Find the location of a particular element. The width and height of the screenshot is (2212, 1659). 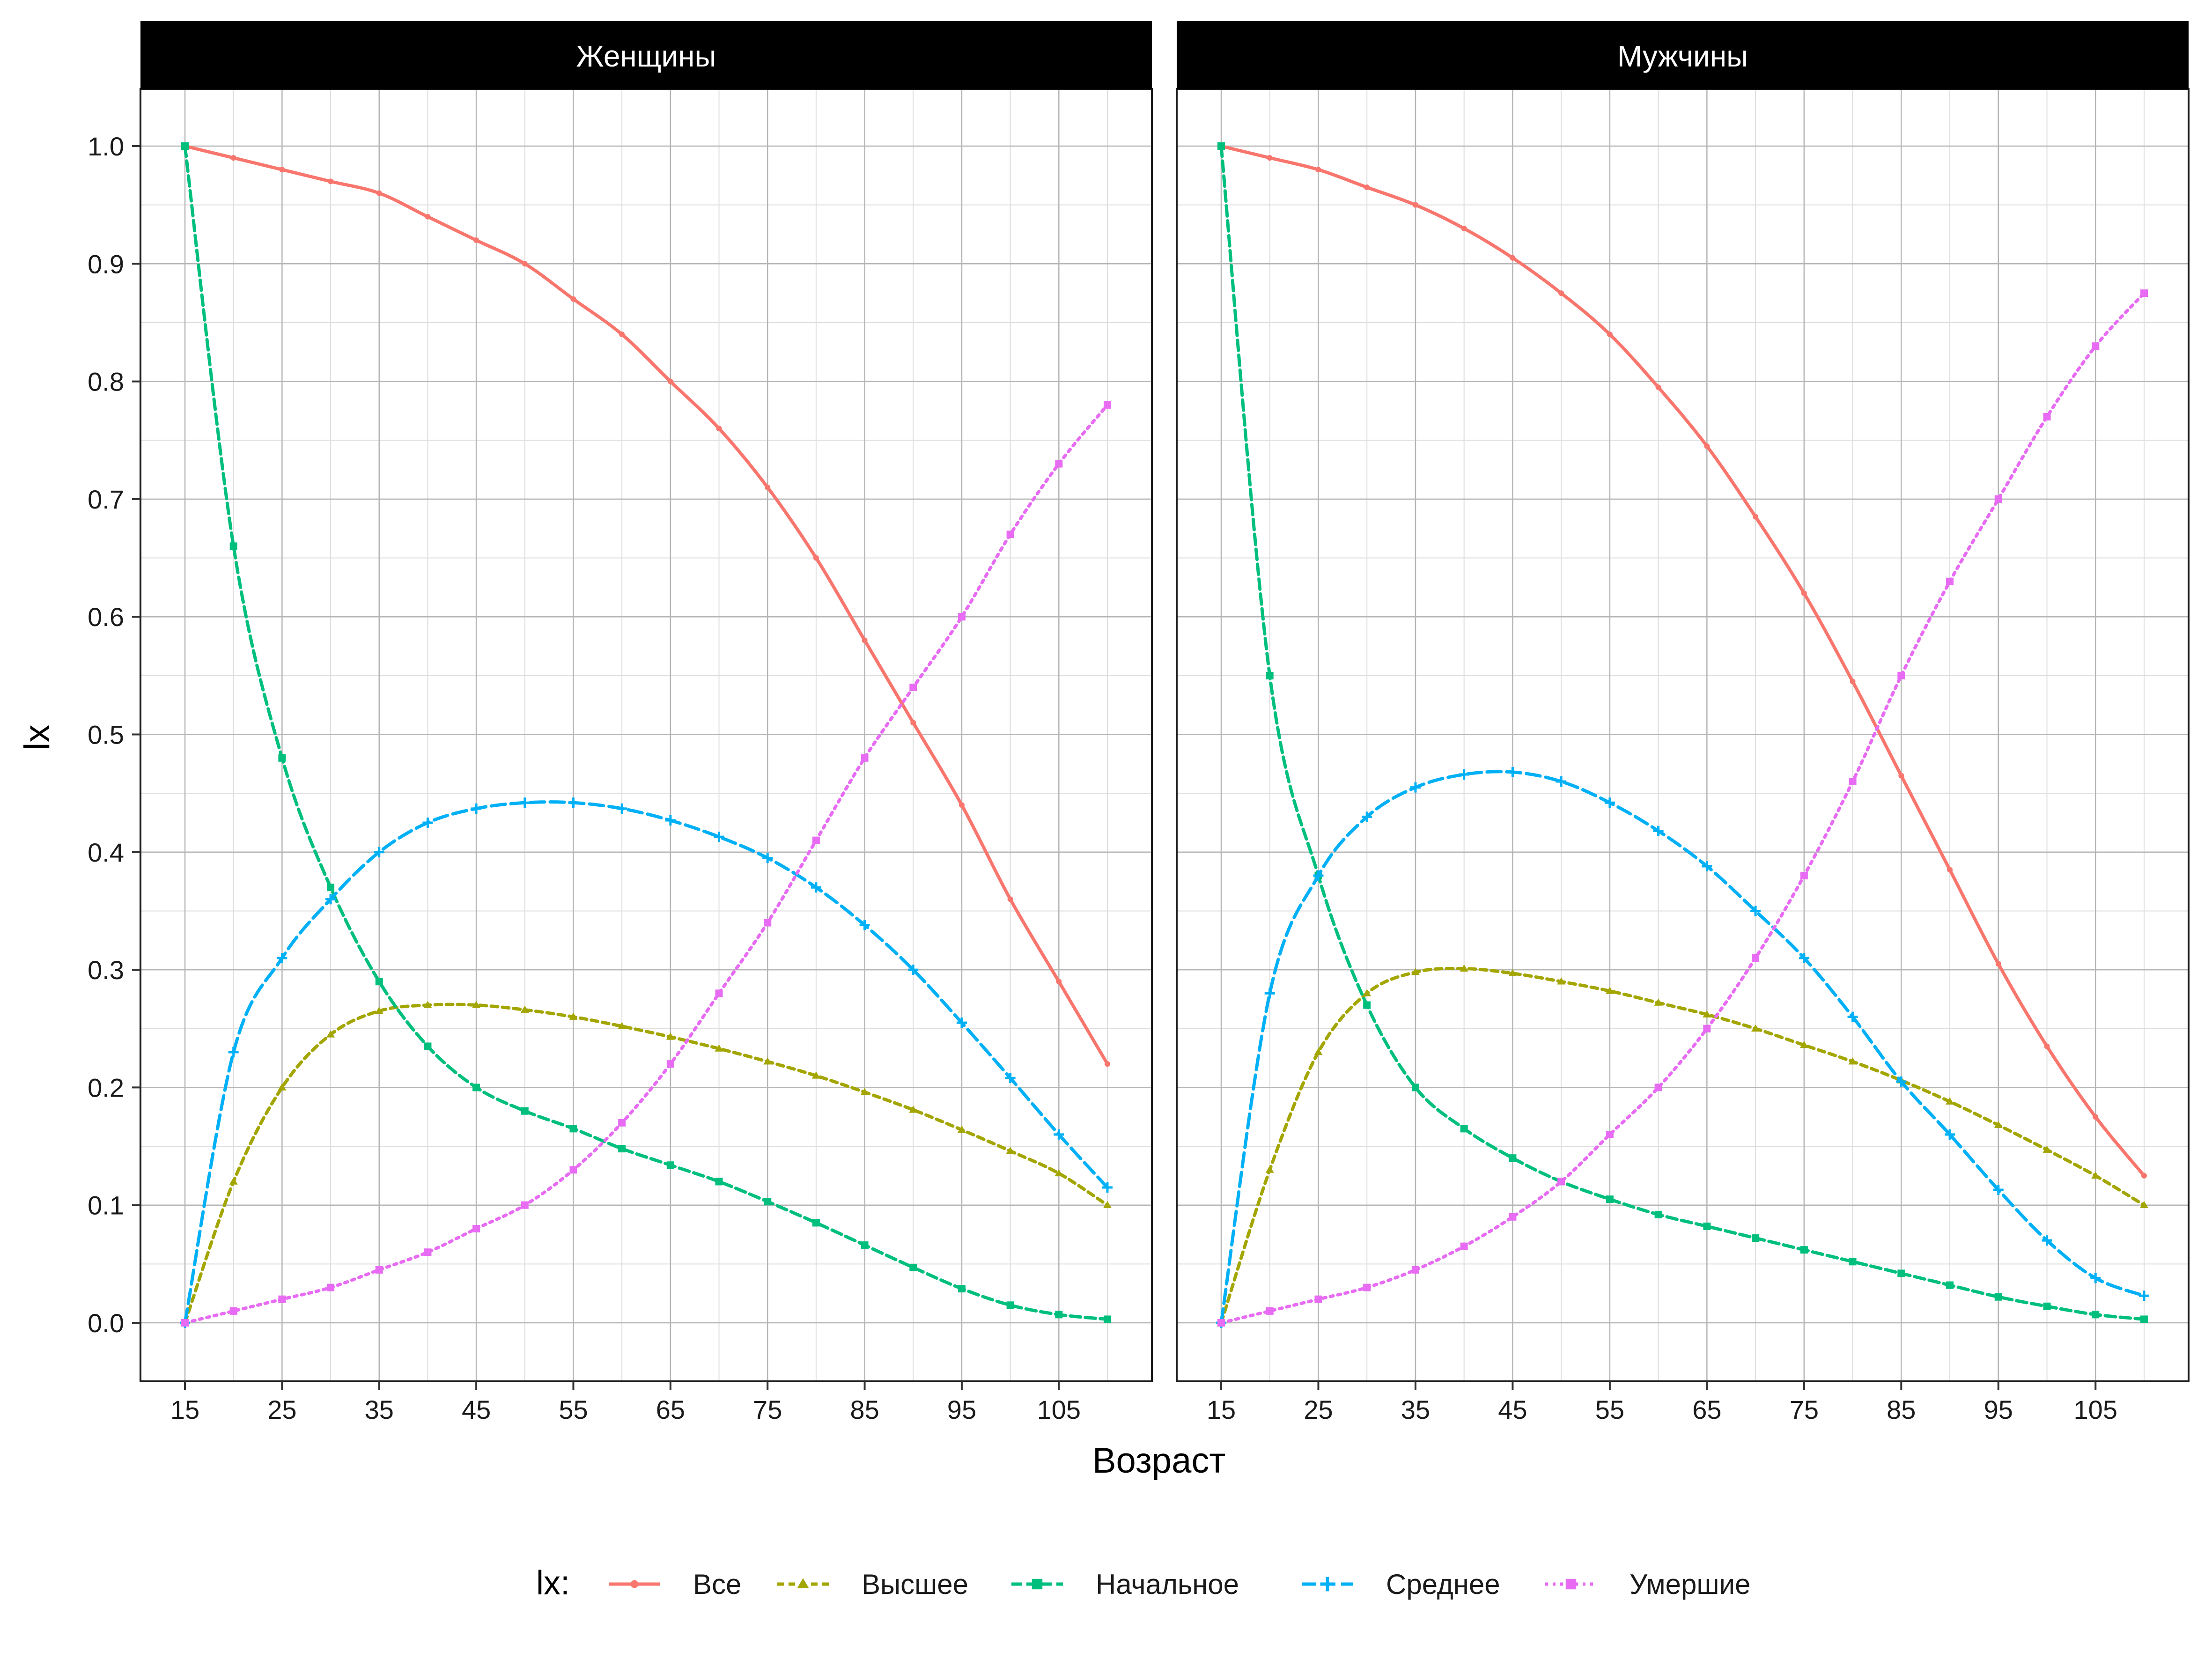

x-tick-label: 25 is located at coordinates (281, 1409).